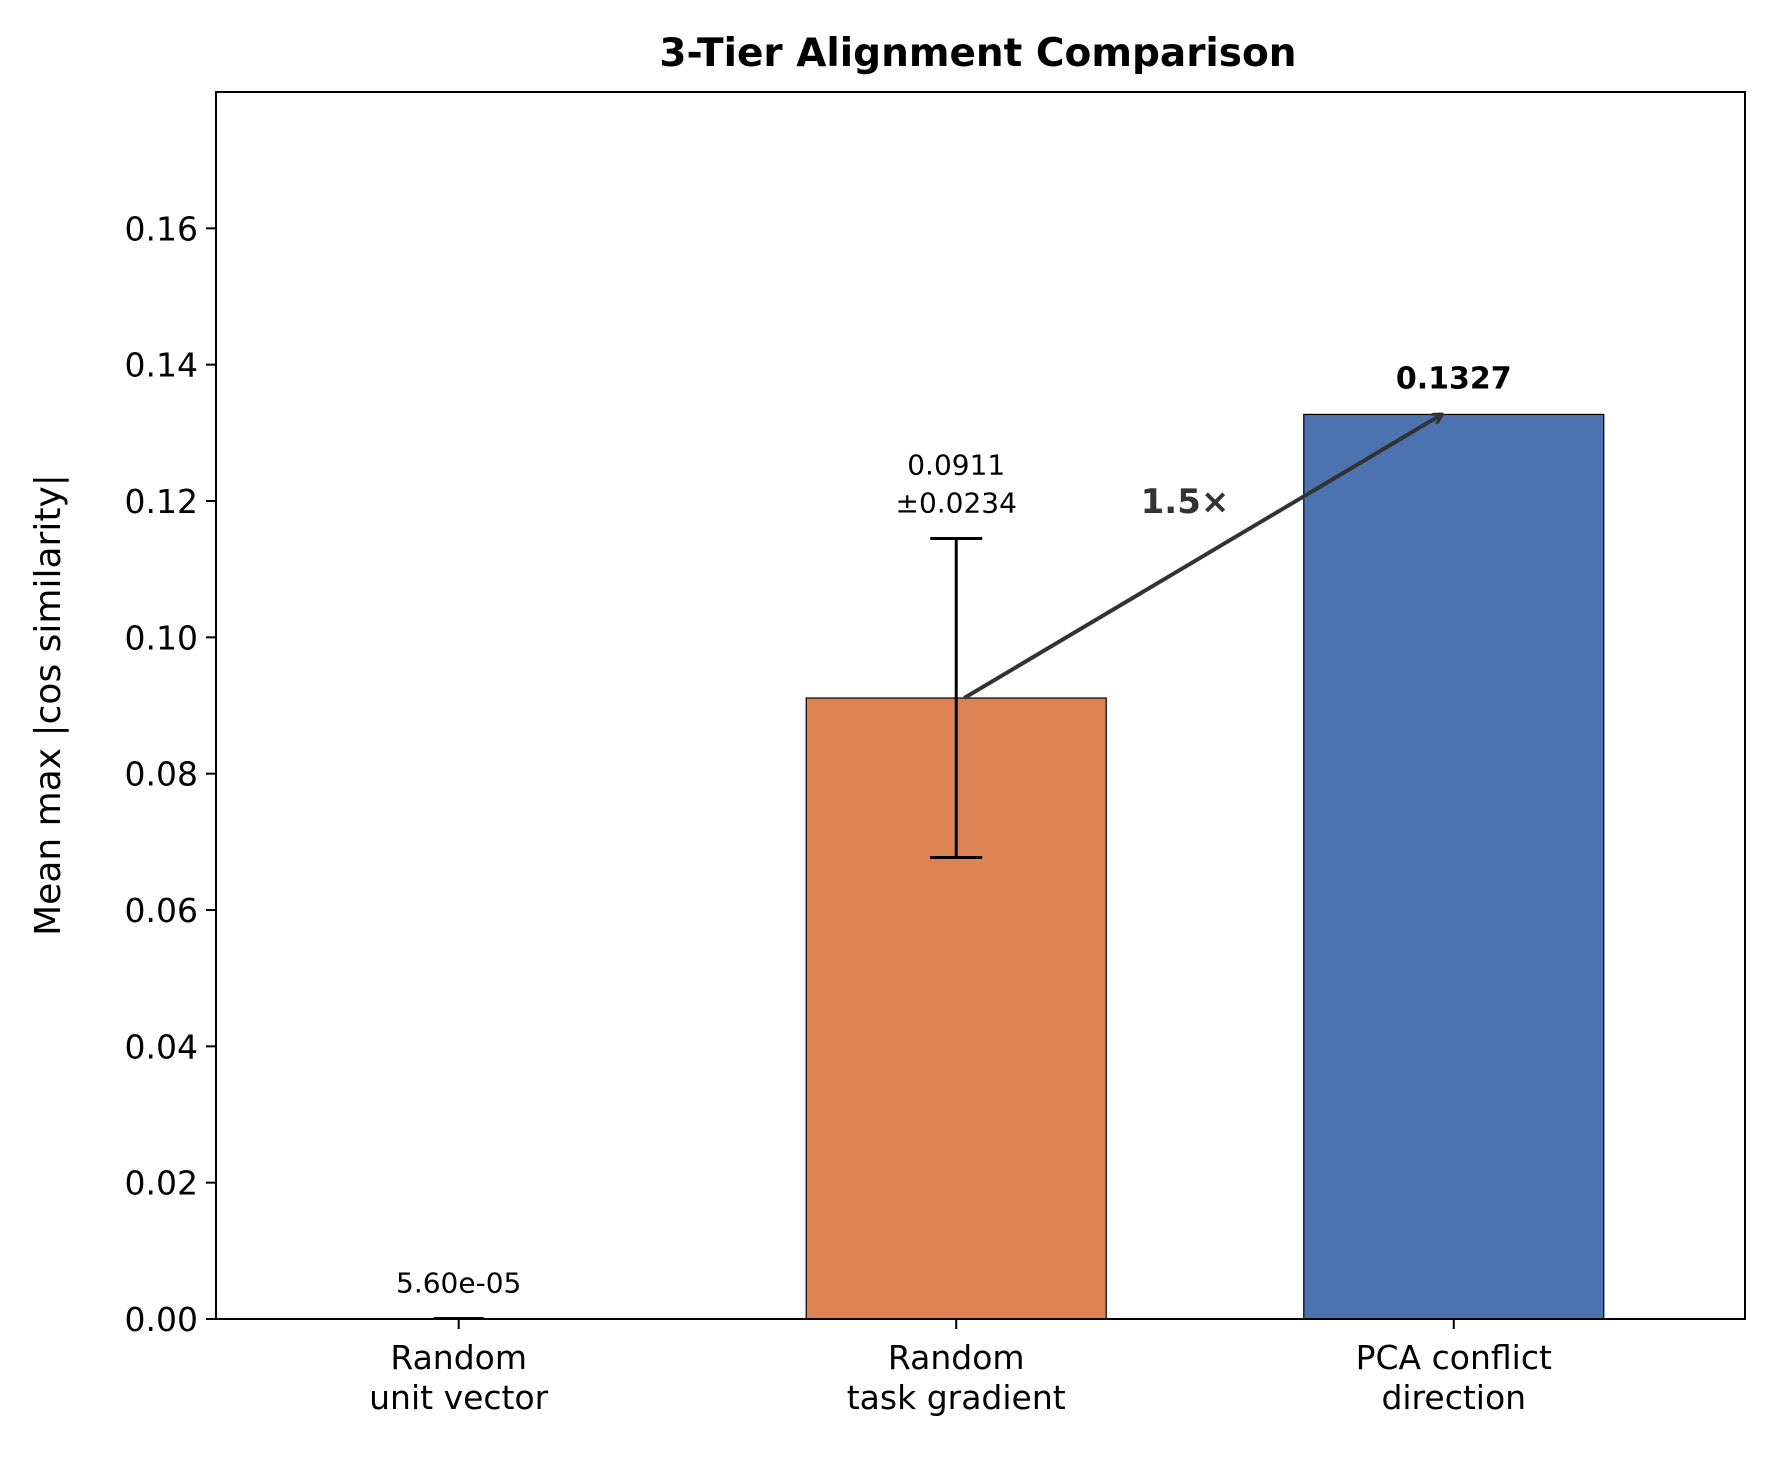 The image size is (1768, 1463). I want to click on ratio-arrow, so click(1202, 557).